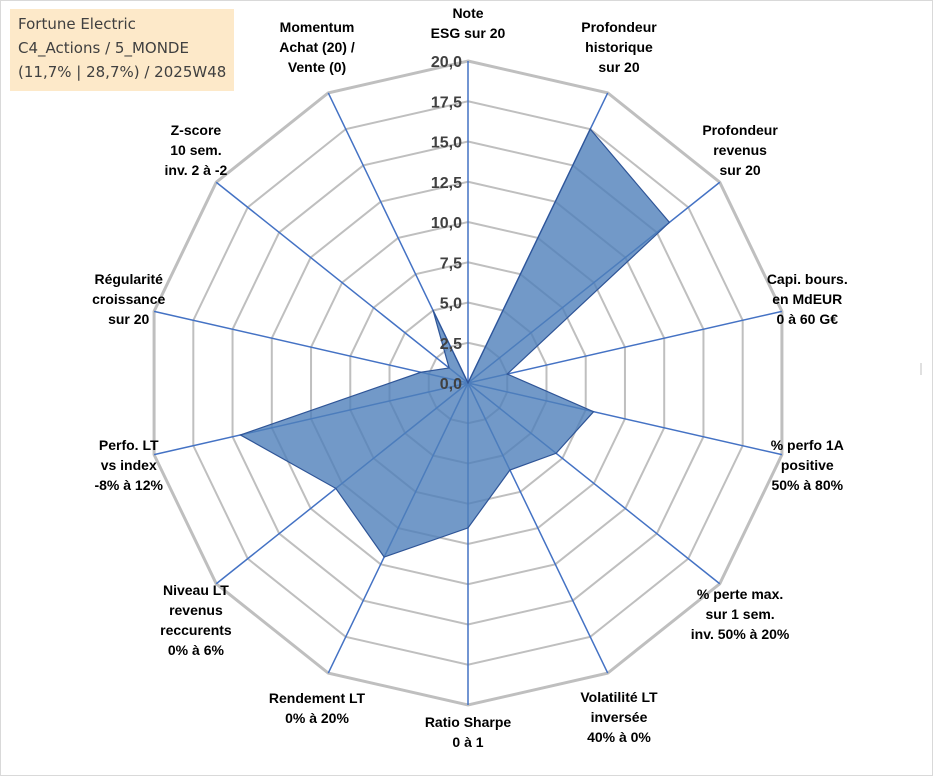  What do you see at coordinates (446, 143) in the screenshot?
I see `radial-tick-label: 15,0` at bounding box center [446, 143].